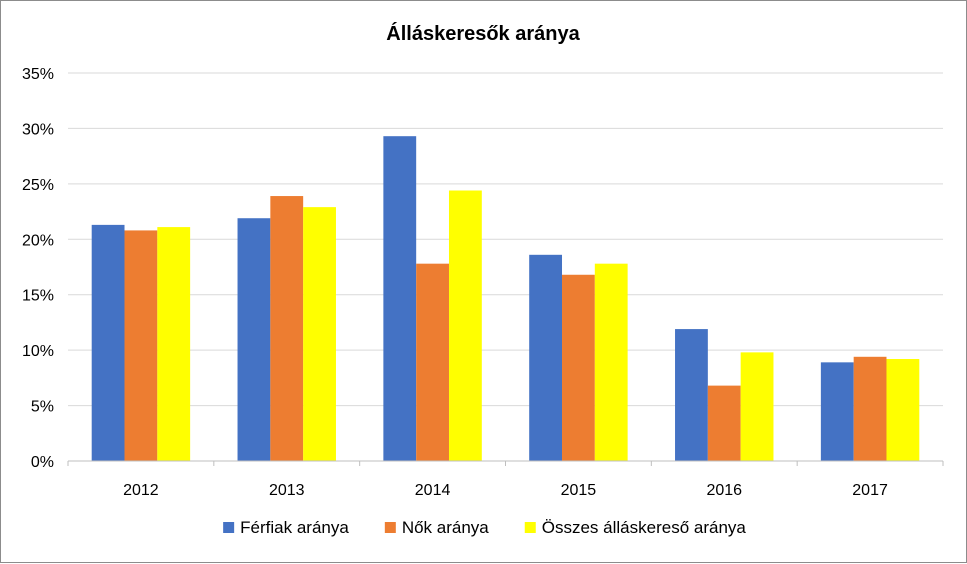 This screenshot has width=967, height=564. I want to click on y-tick-label: 10%, so click(38, 351).